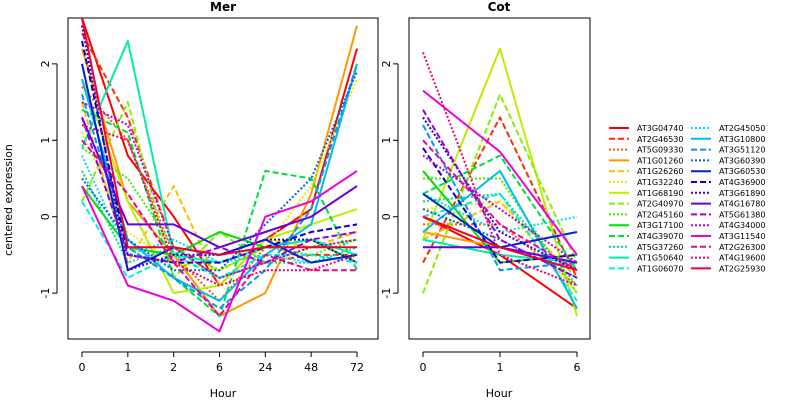 This screenshot has width=800, height=400. Describe the element at coordinates (742, 236) in the screenshot. I see `legend-label: AT3G11540` at that location.